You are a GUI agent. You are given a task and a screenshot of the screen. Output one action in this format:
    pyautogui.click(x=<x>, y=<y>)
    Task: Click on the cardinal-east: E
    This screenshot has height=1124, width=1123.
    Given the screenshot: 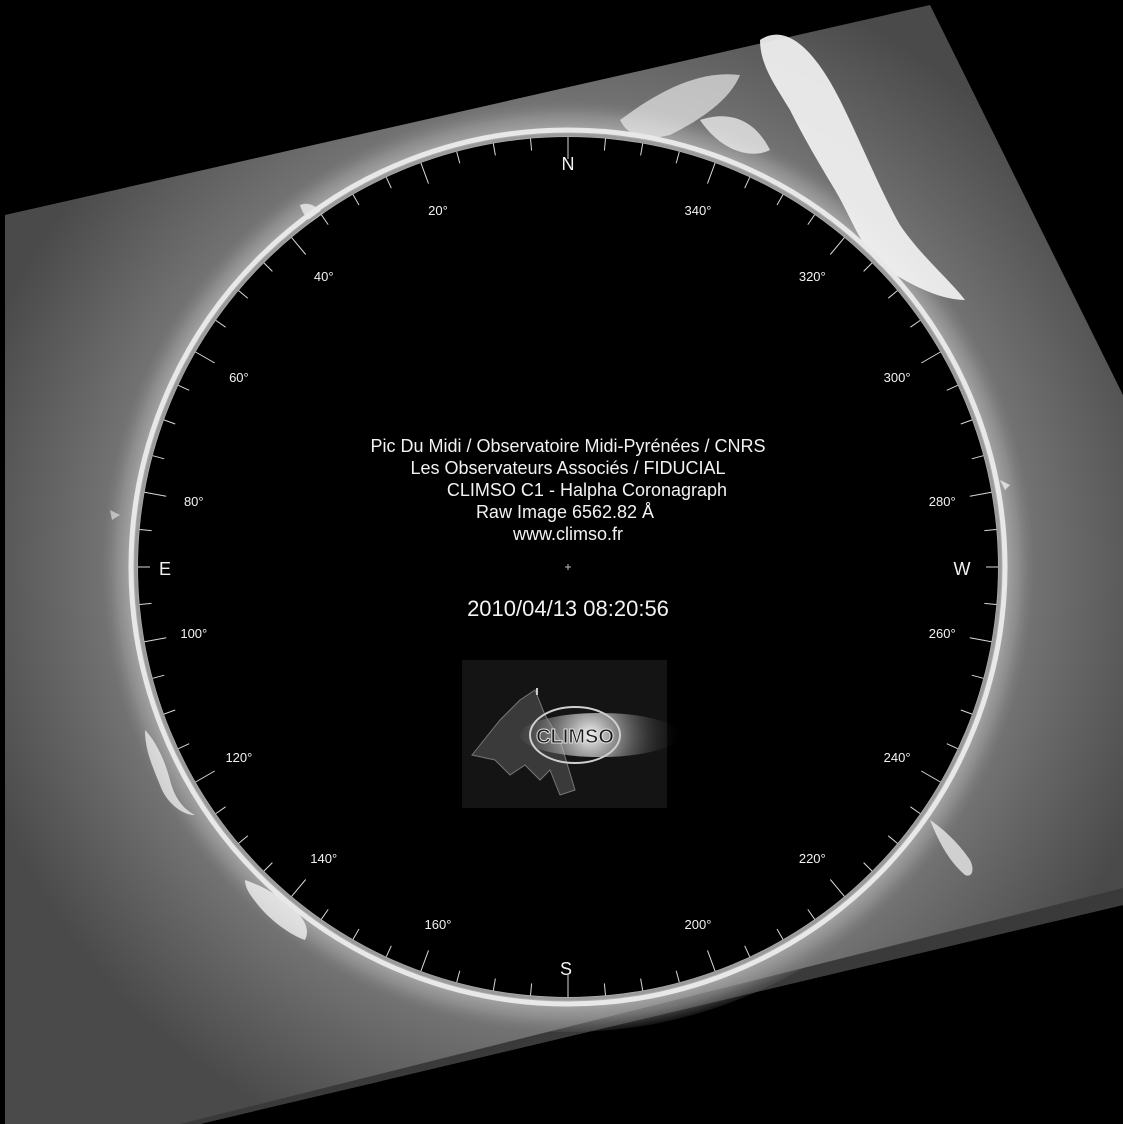 What is the action you would take?
    pyautogui.click(x=165, y=569)
    